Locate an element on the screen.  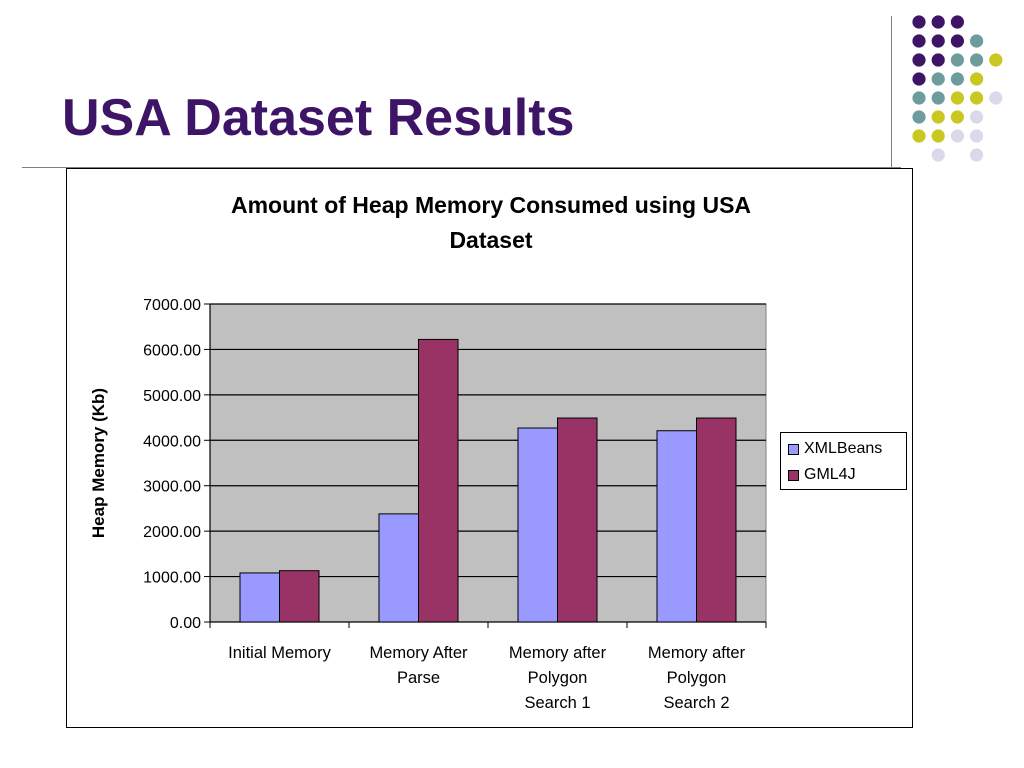
y-tick-label: 1000.00 is located at coordinates (172, 578).